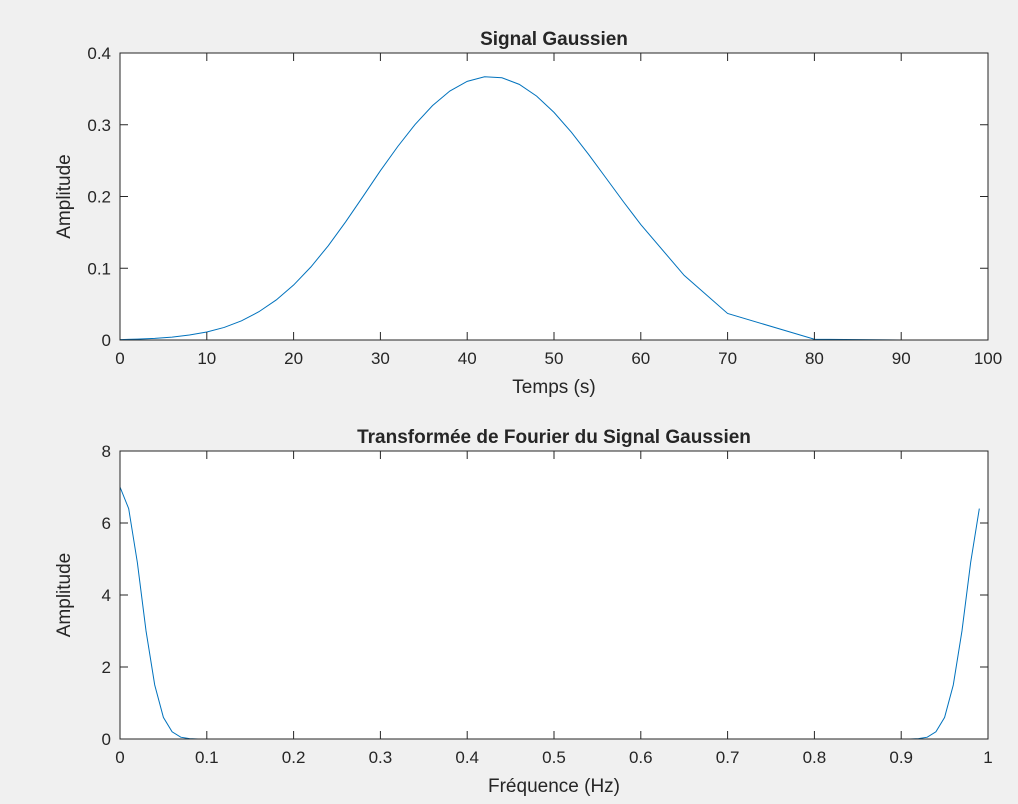 This screenshot has height=804, width=1018. Describe the element at coordinates (727, 358) in the screenshot. I see `x-tick-label: 70` at that location.